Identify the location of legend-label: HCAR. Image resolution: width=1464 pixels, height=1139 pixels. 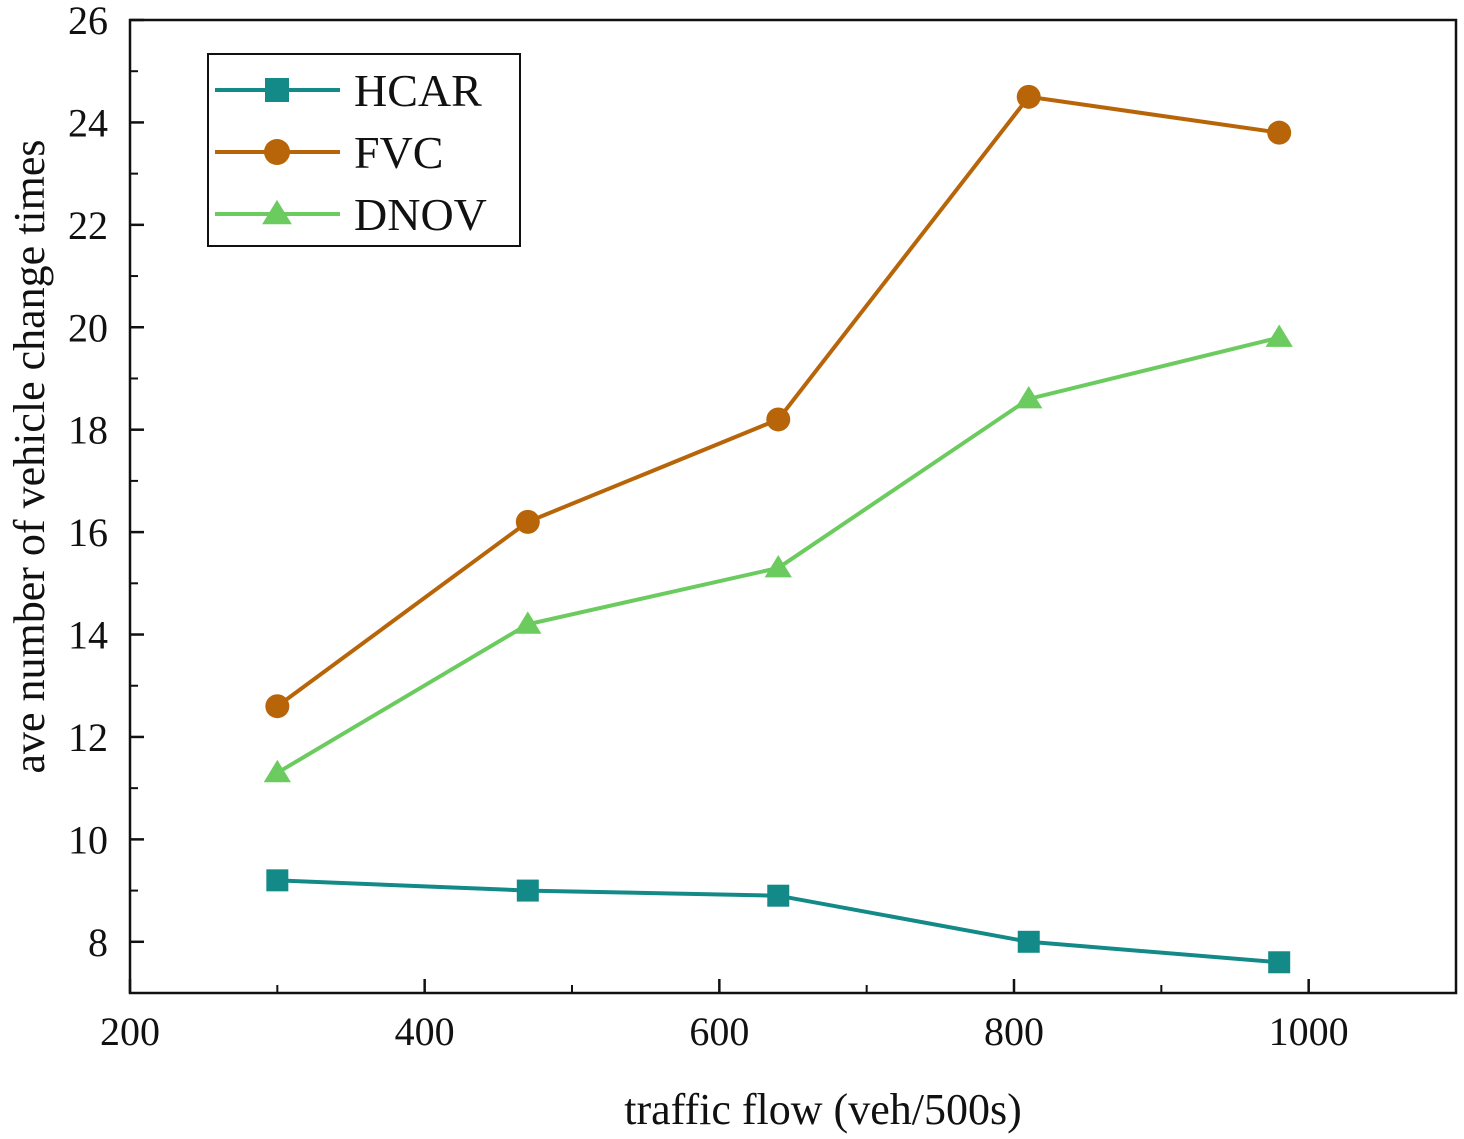
(418, 90).